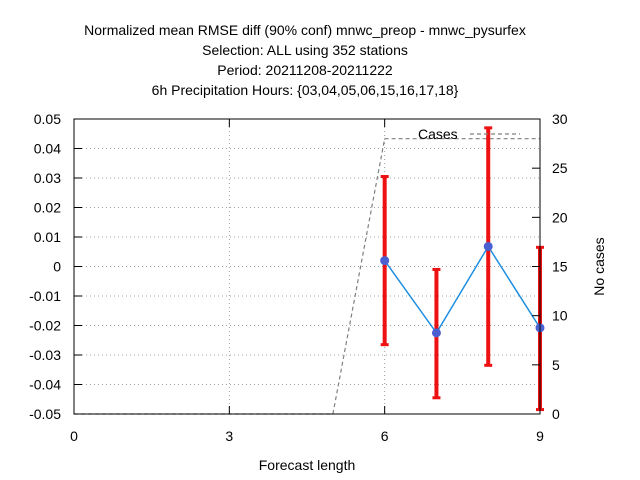  Describe the element at coordinates (47, 178) in the screenshot. I see `y-tick-label: 0.03` at that location.